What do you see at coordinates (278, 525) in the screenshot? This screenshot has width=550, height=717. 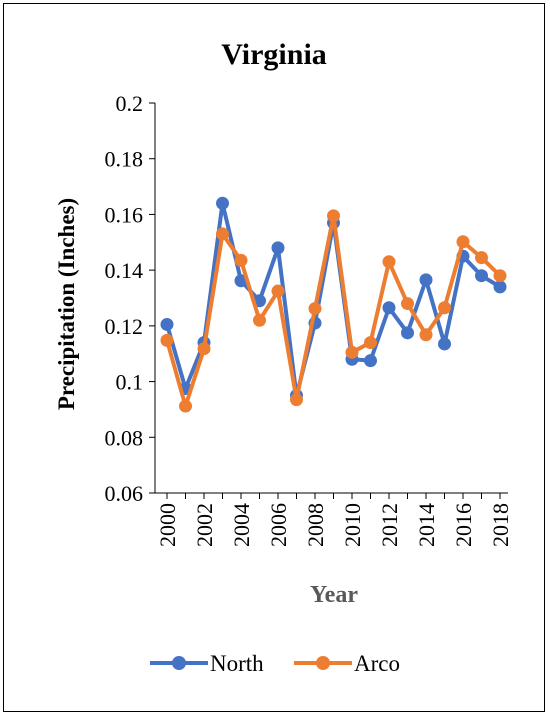 I see `x-tick-label: 2006` at bounding box center [278, 525].